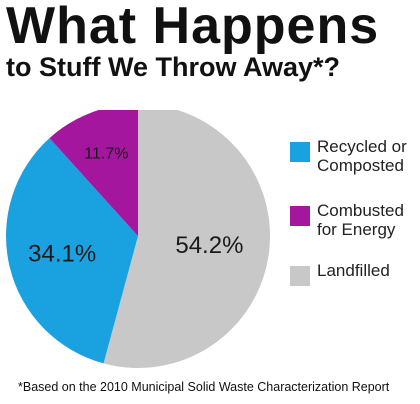 This screenshot has height=404, width=420. Describe the element at coordinates (300, 152) in the screenshot. I see `legend-swatch-recycled` at that location.